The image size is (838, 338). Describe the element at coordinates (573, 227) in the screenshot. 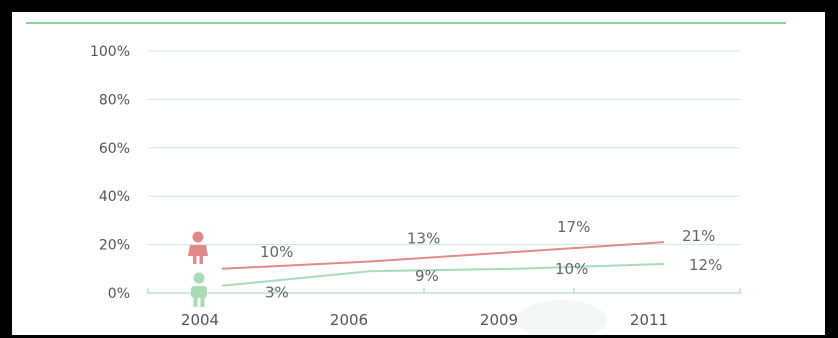

I see `data-label: 17%` at that location.